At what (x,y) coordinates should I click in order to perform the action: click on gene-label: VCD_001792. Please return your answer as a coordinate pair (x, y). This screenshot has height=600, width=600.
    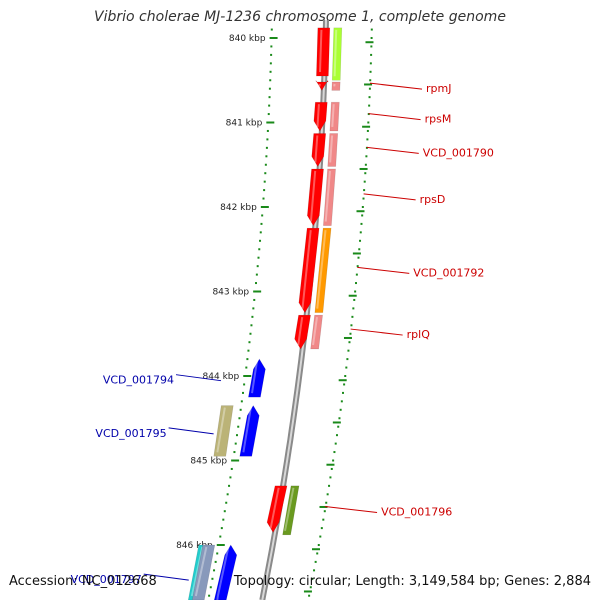
    Looking at the image, I should click on (448, 272).